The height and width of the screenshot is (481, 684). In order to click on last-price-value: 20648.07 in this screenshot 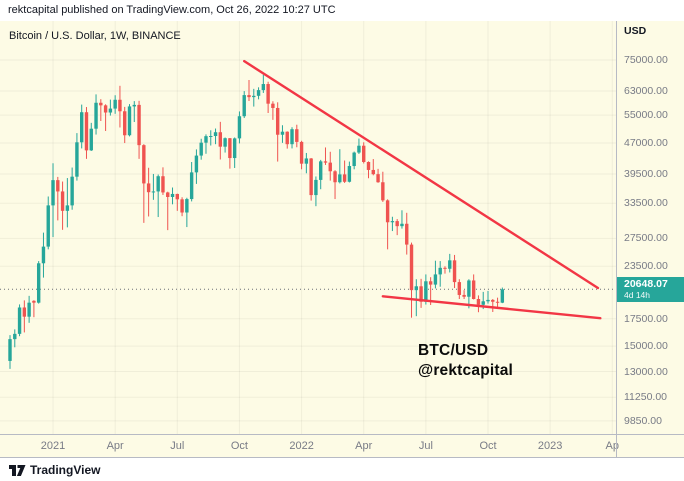, I will do `click(646, 284)`.